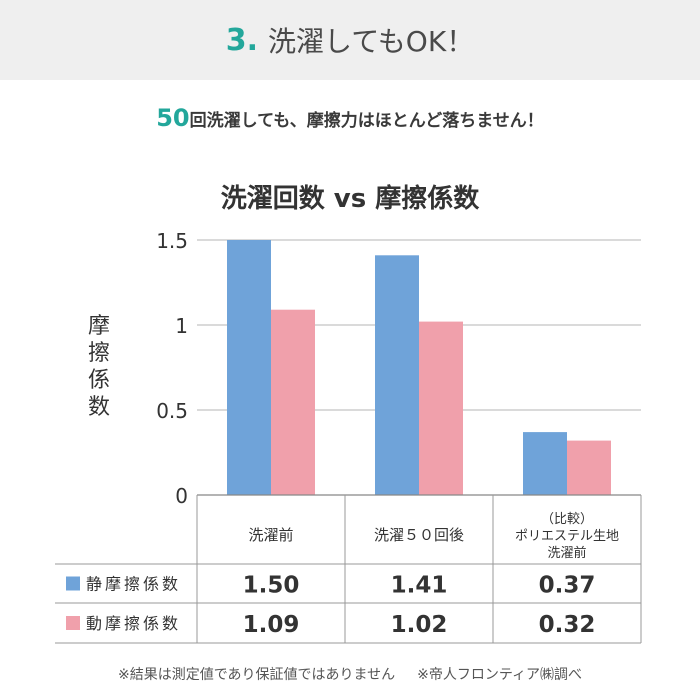 The width and height of the screenshot is (700, 700). What do you see at coordinates (73, 583) in the screenshot?
I see `static-legend-swatch` at bounding box center [73, 583].